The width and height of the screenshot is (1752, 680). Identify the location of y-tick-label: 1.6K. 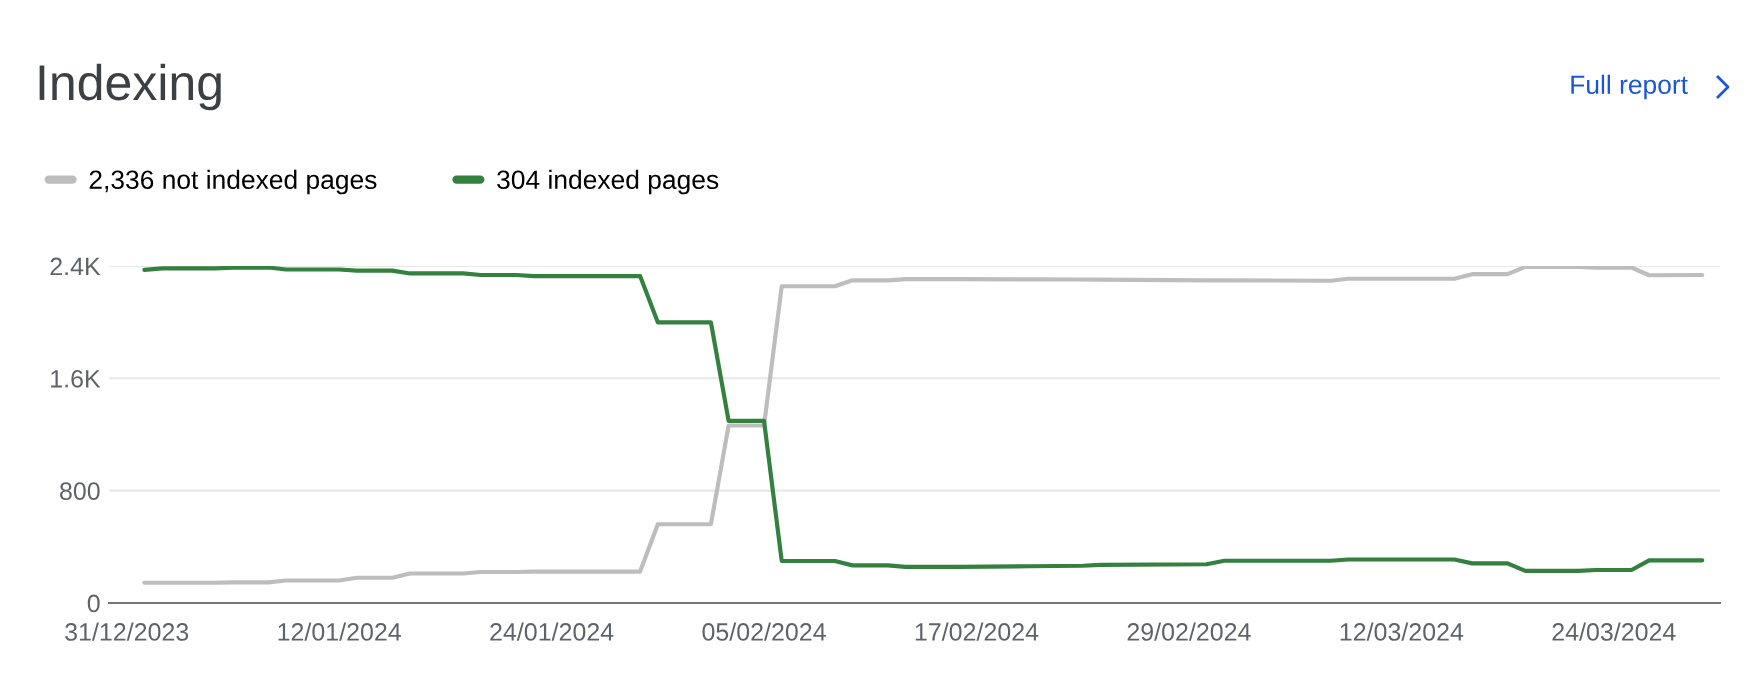
(76, 378).